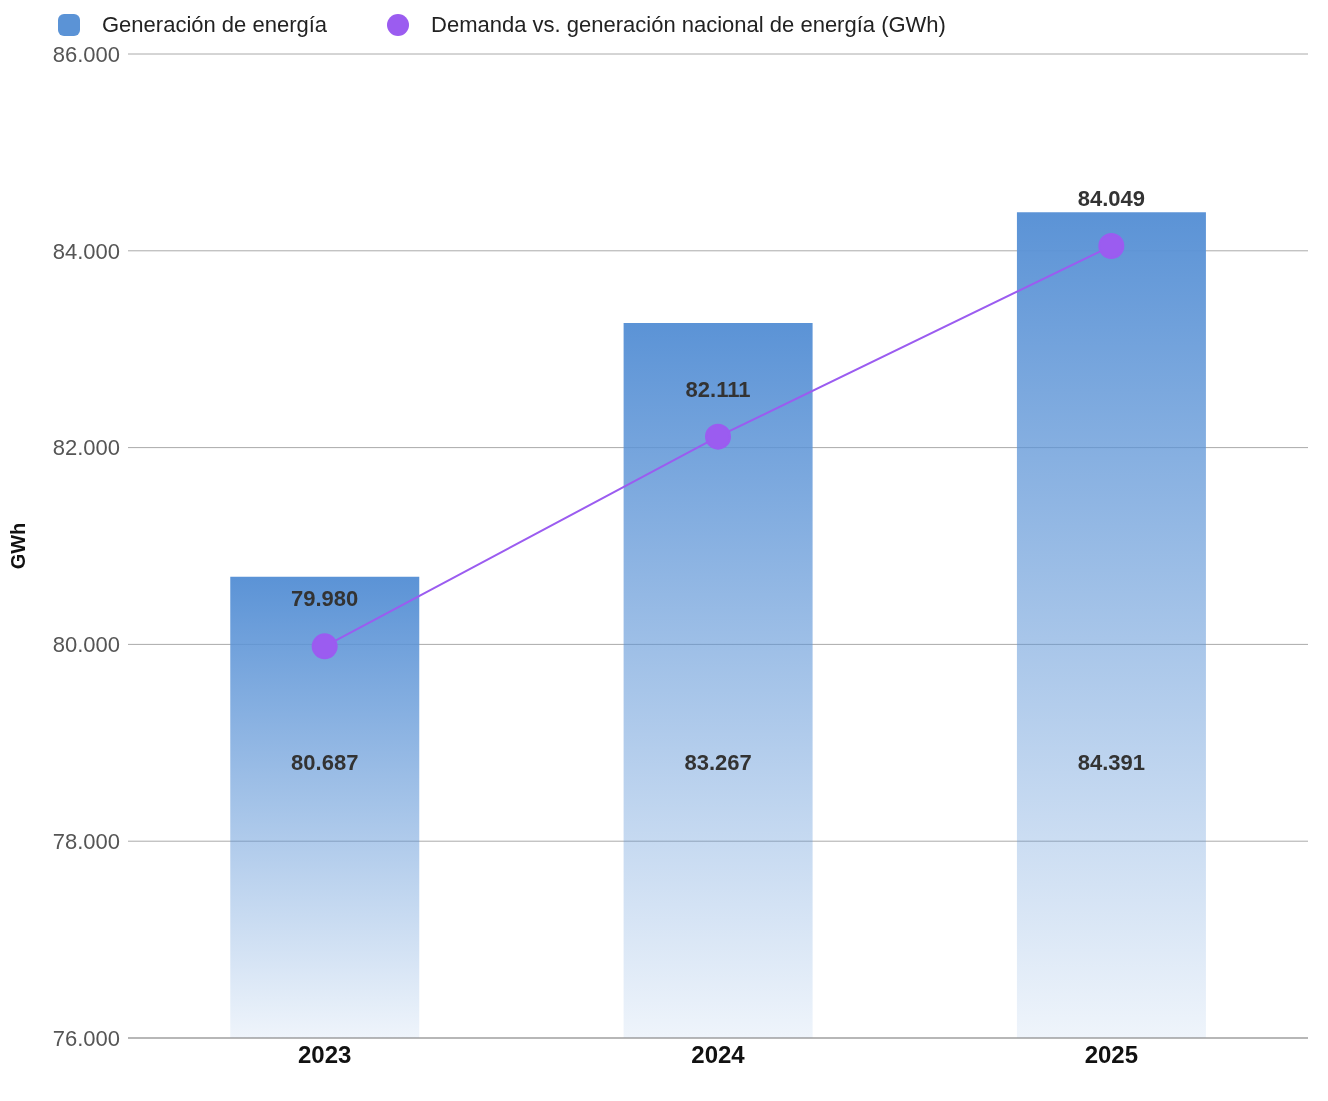  What do you see at coordinates (86, 842) in the screenshot?
I see `y-tick-label: 78.000` at bounding box center [86, 842].